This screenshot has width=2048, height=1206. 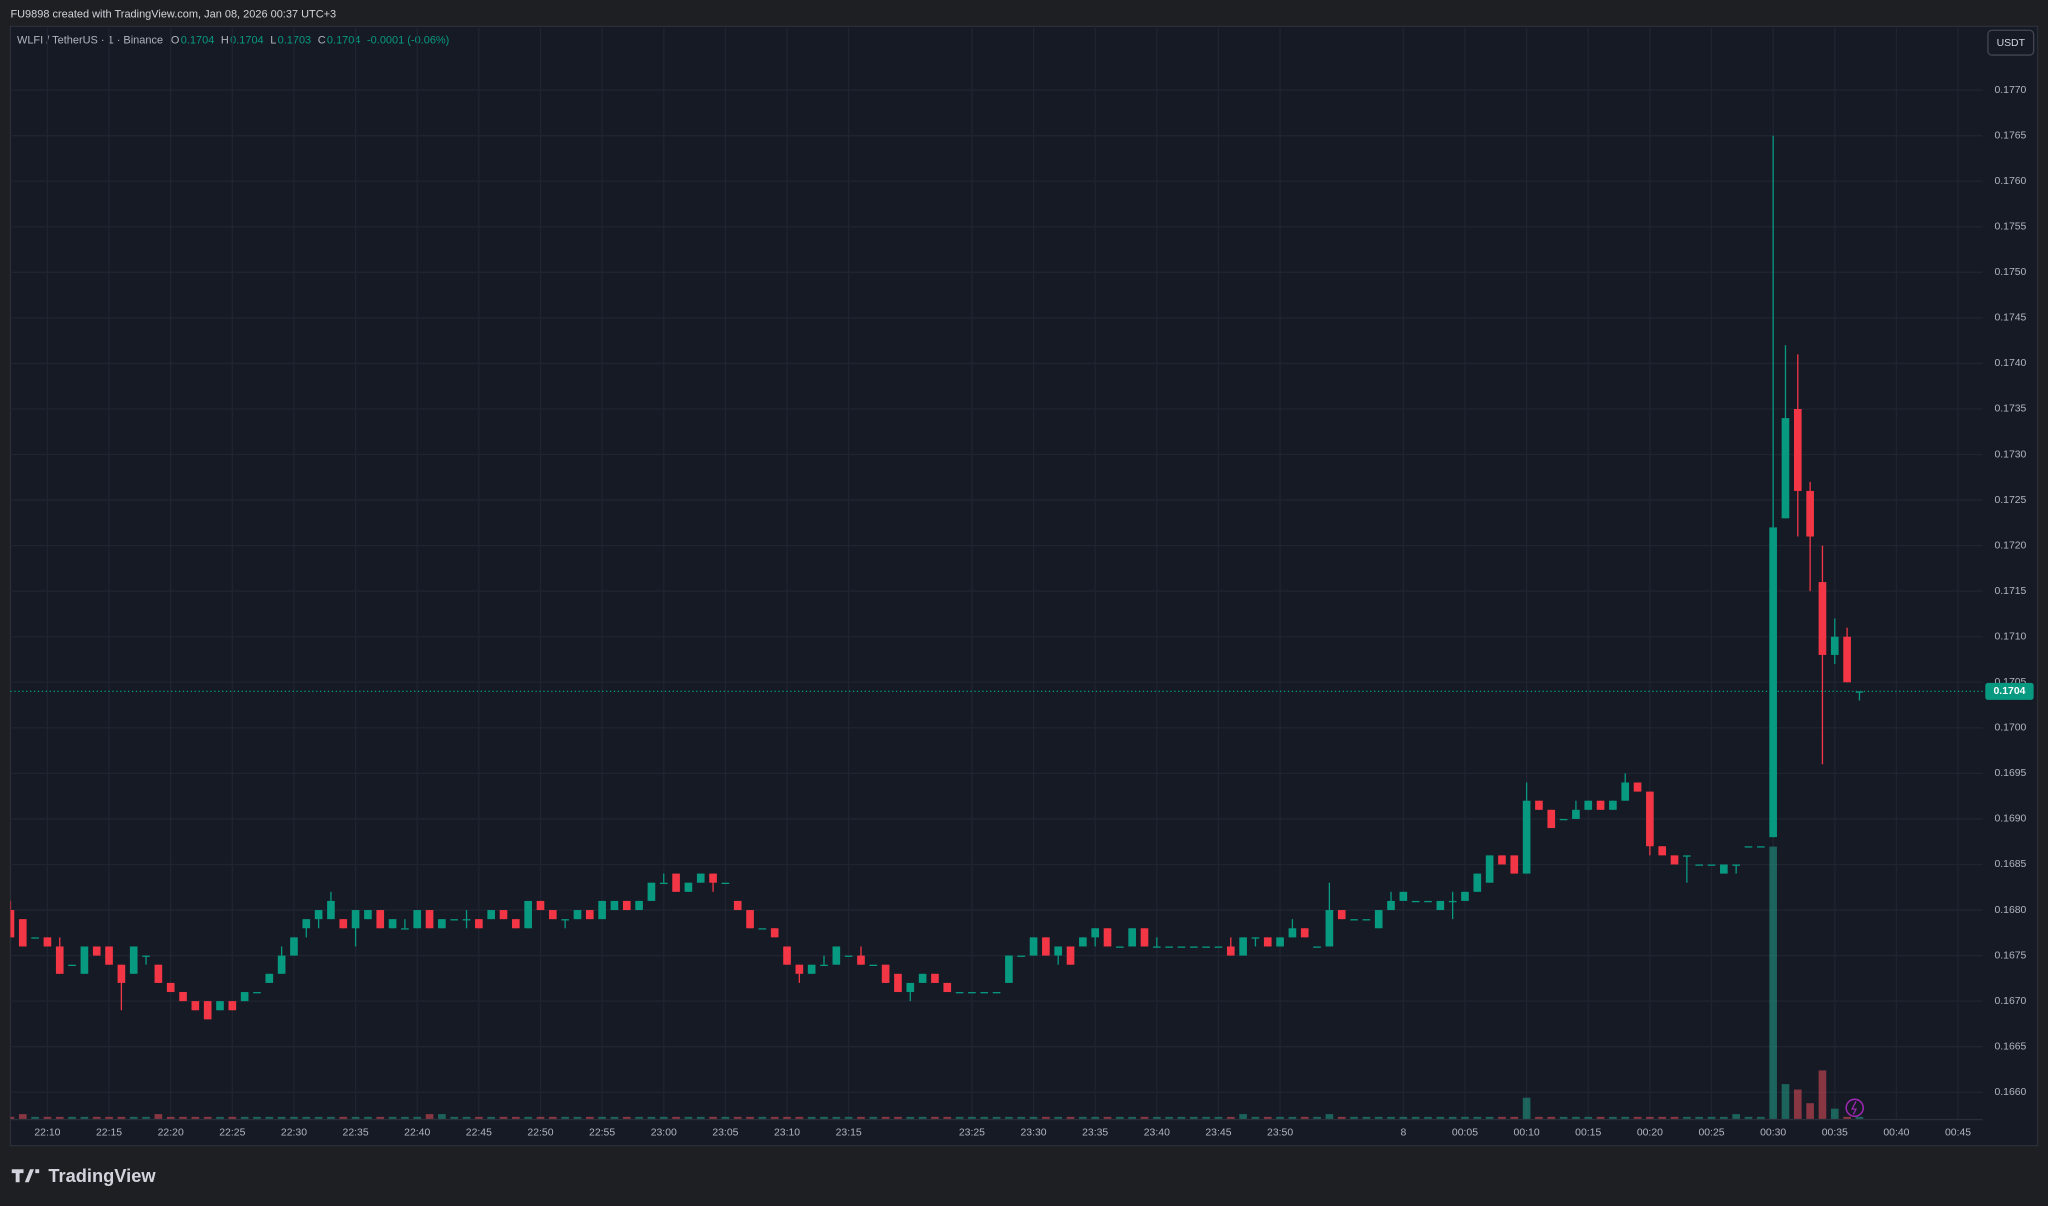 What do you see at coordinates (1095, 1132) in the screenshot?
I see `x-tick-label: 23:35` at bounding box center [1095, 1132].